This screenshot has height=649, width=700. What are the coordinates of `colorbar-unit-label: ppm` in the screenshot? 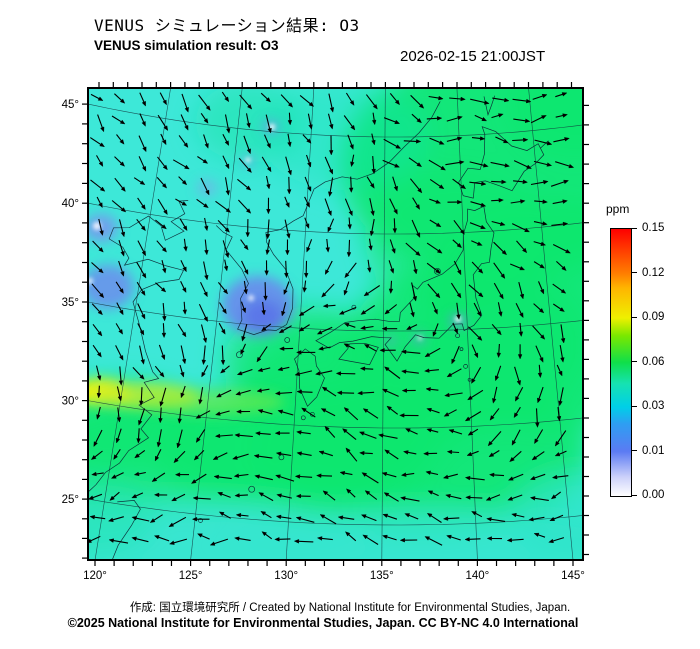 It's located at (618, 209).